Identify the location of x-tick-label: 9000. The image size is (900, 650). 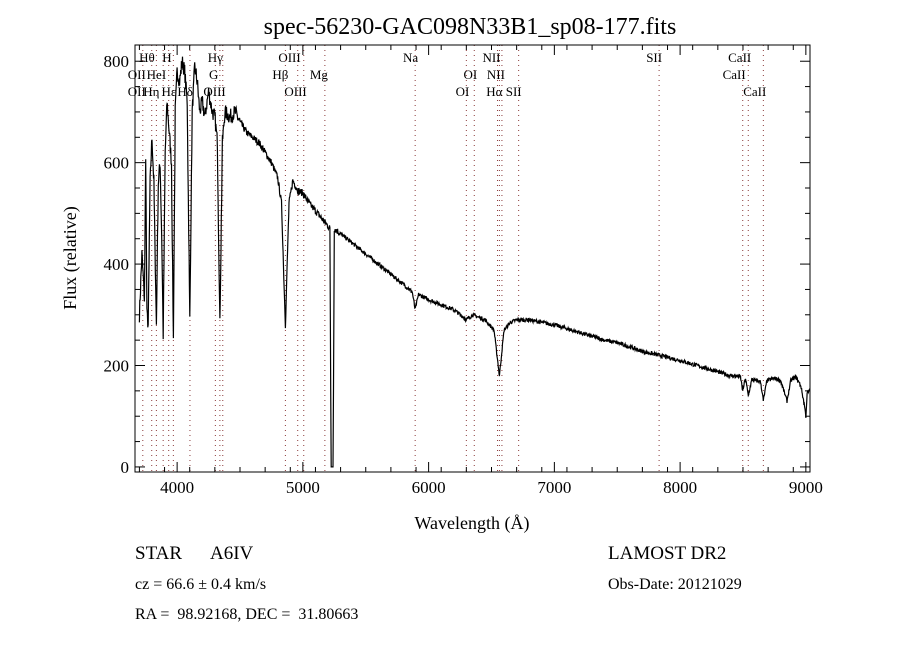
(806, 487).